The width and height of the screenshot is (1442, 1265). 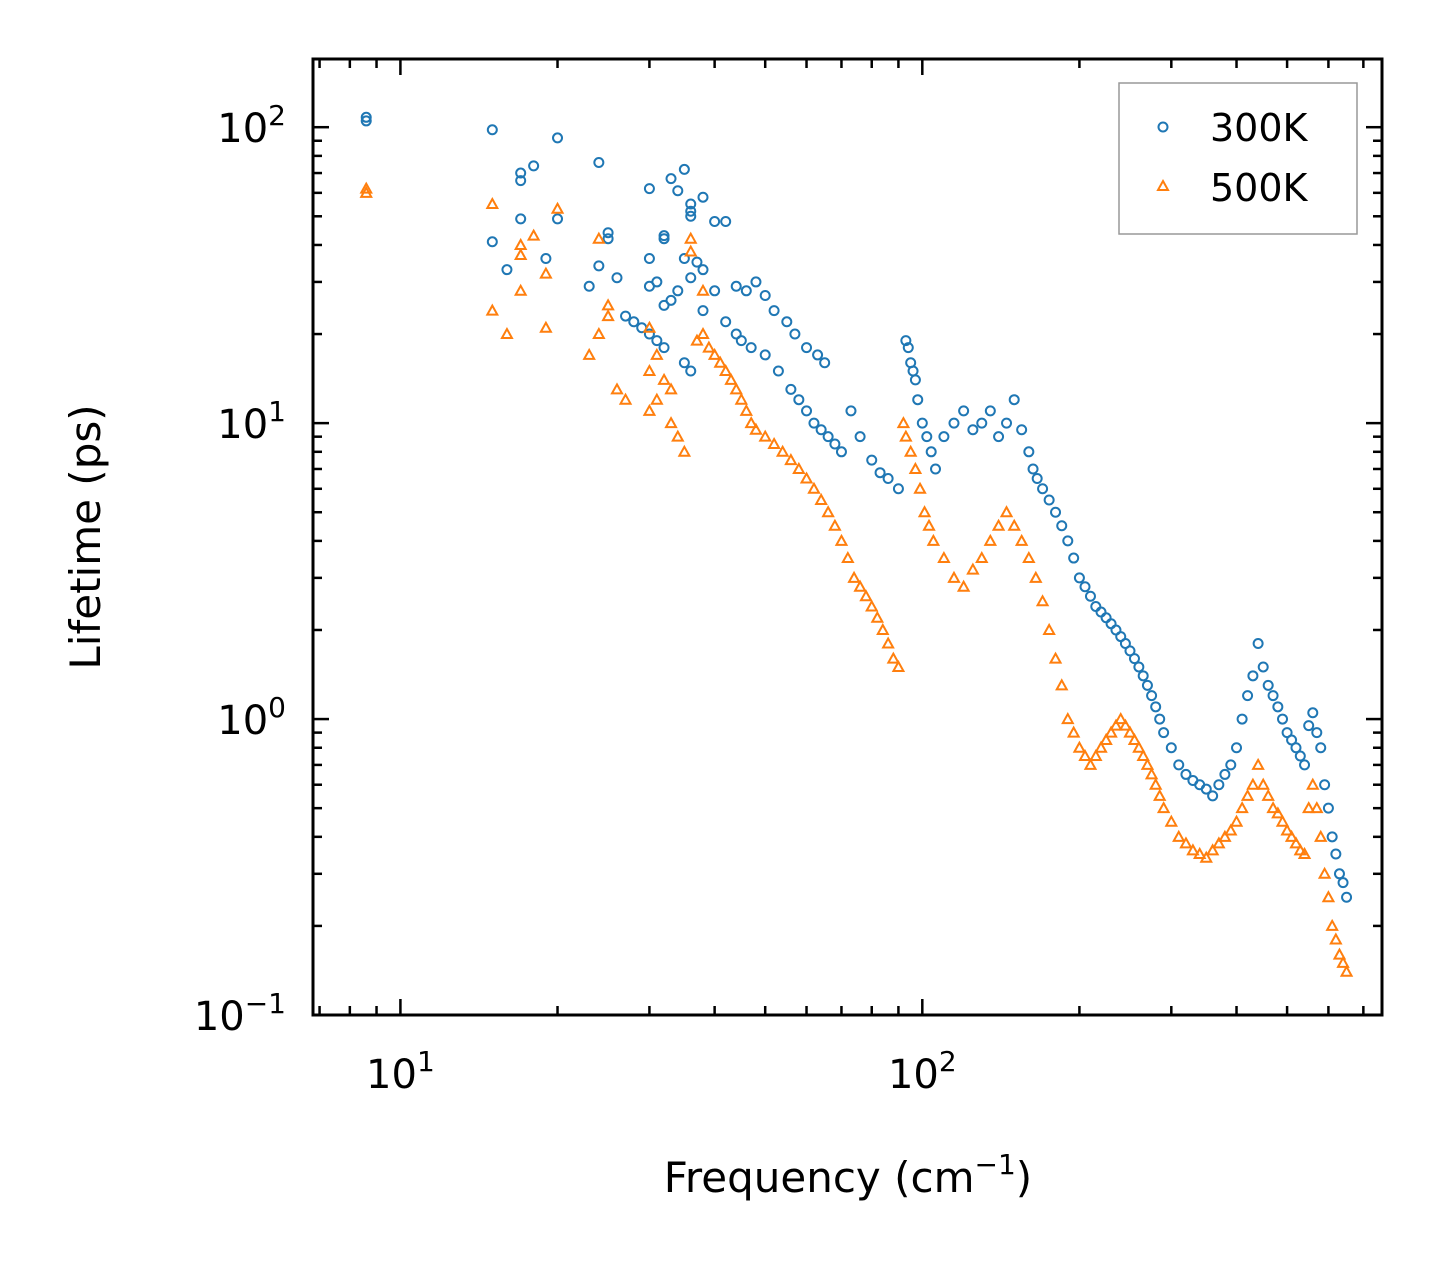 I want to click on legend-label-500k: 500K, so click(x=1259, y=188).